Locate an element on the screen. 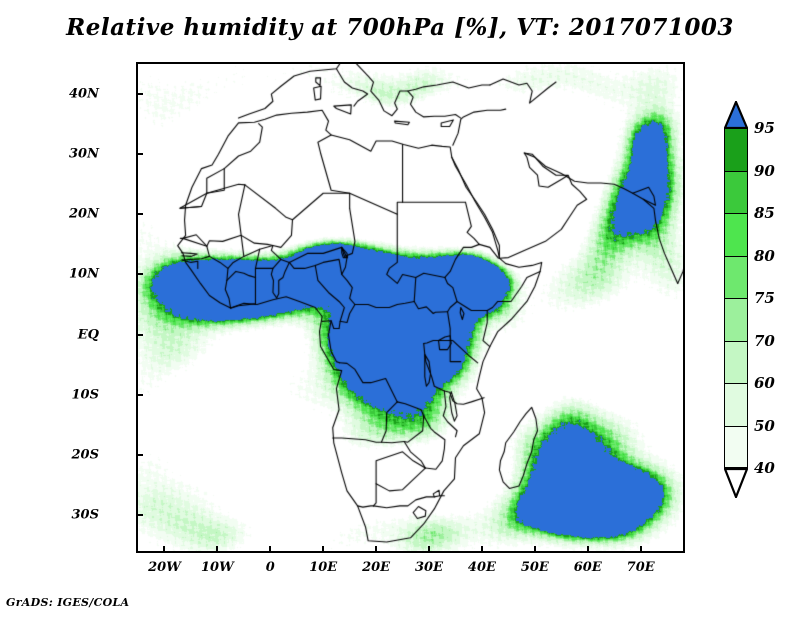 The image size is (800, 618). x-axis-tick-label: 20E is located at coordinates (376, 567).